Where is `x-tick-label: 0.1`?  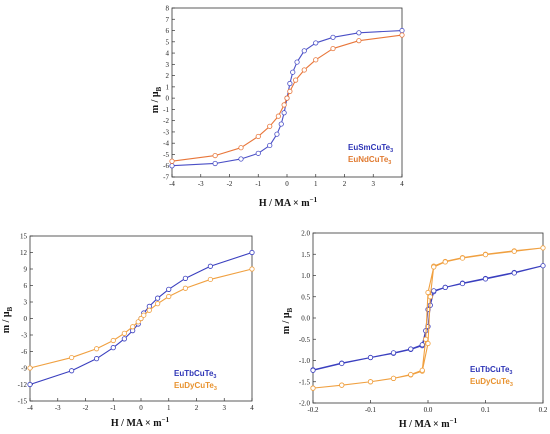
x-tick-label: 0.1 is located at coordinates (485, 410).